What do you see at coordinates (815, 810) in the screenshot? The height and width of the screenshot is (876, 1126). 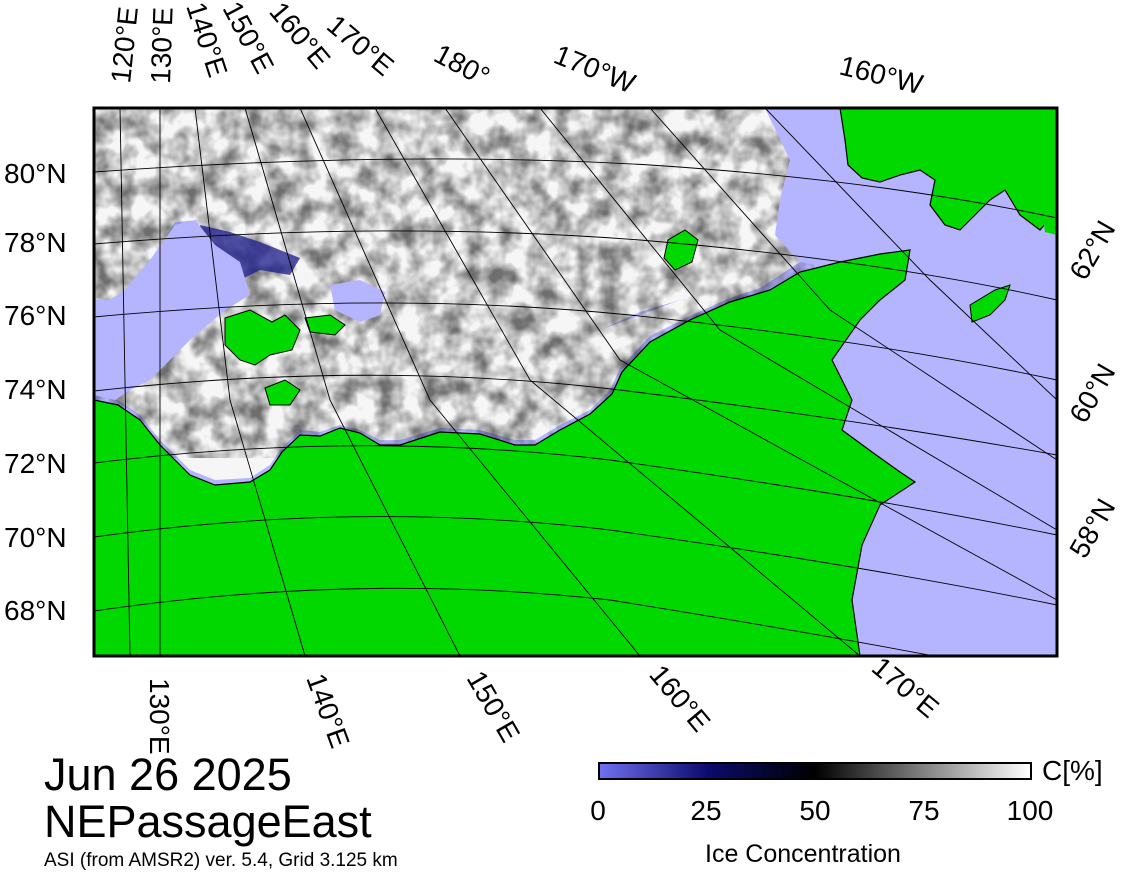 I see `colorbar-tick: 50` at bounding box center [815, 810].